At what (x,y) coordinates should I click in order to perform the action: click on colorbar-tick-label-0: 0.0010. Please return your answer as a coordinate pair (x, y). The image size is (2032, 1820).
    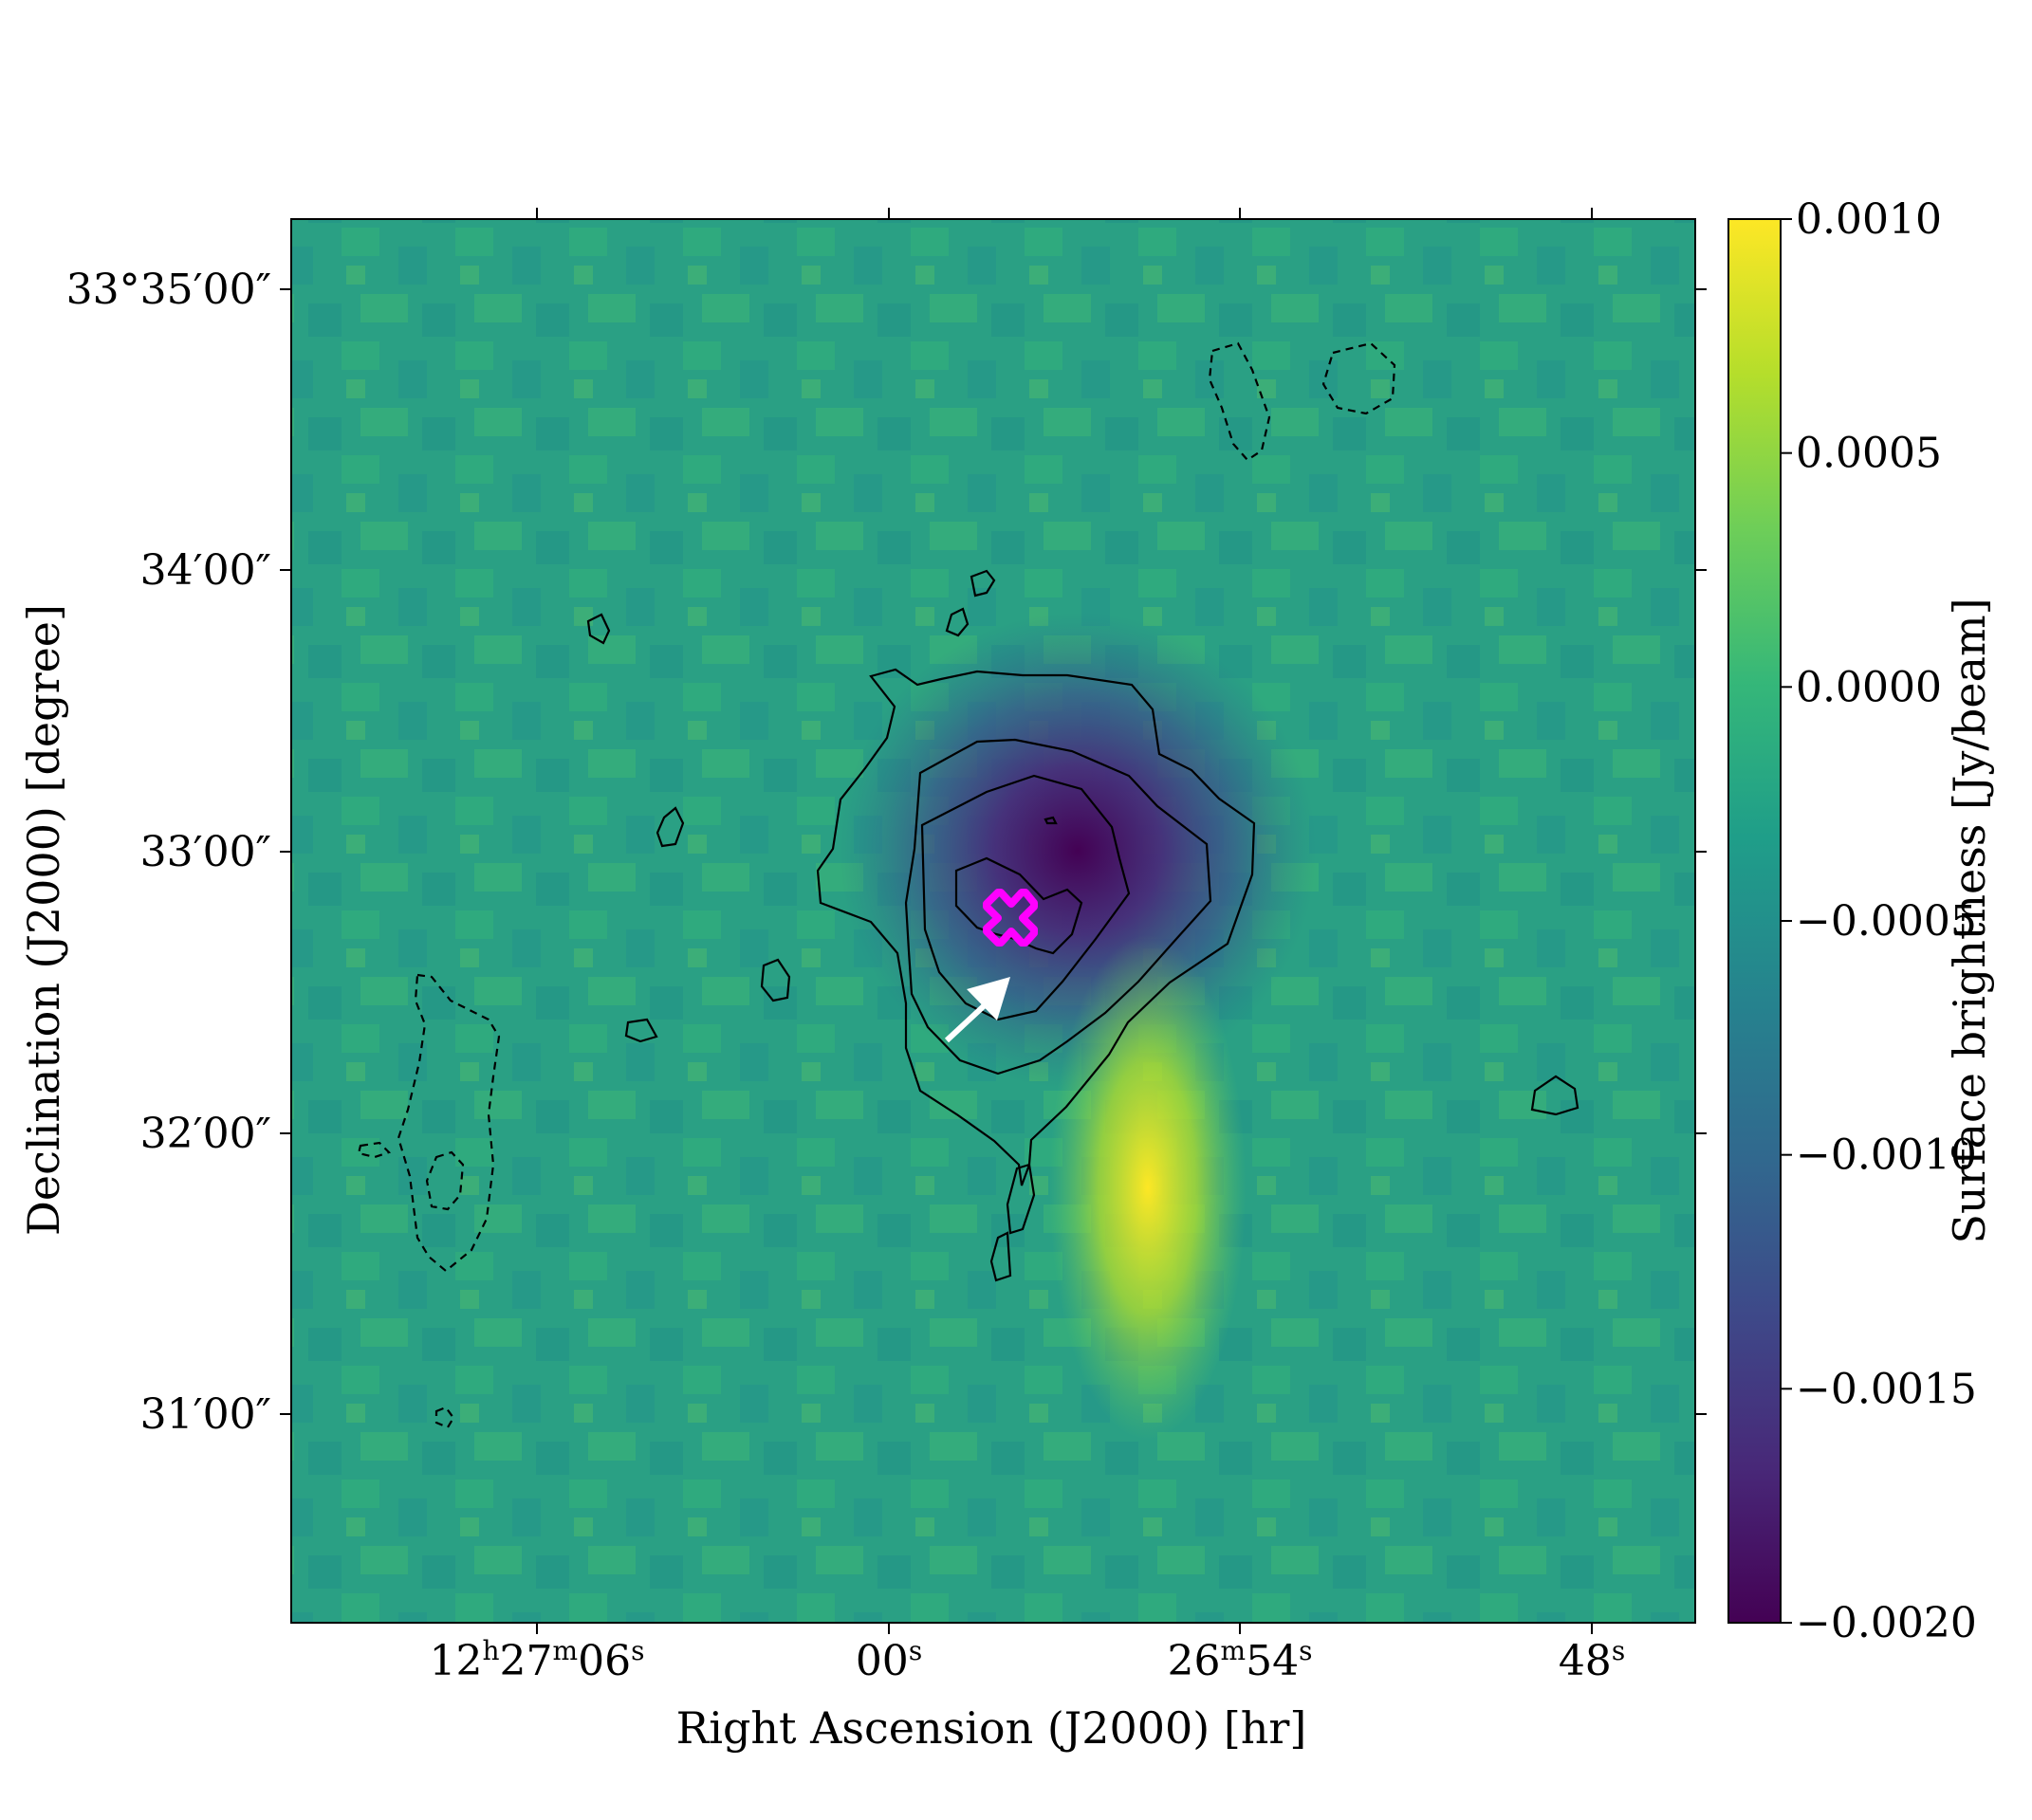
    Looking at the image, I should click on (1869, 219).